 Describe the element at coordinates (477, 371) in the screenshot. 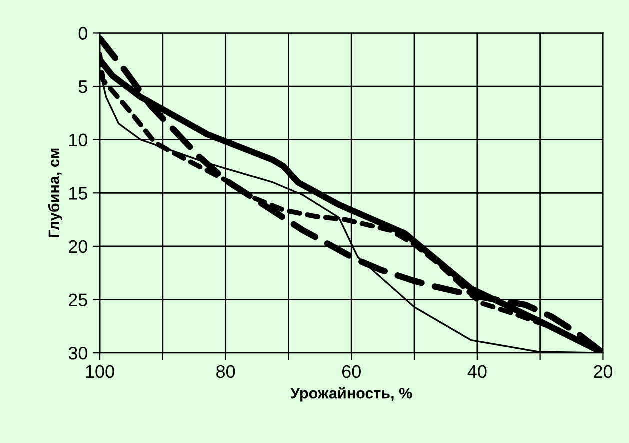

I see `x-tick-label: 40` at that location.